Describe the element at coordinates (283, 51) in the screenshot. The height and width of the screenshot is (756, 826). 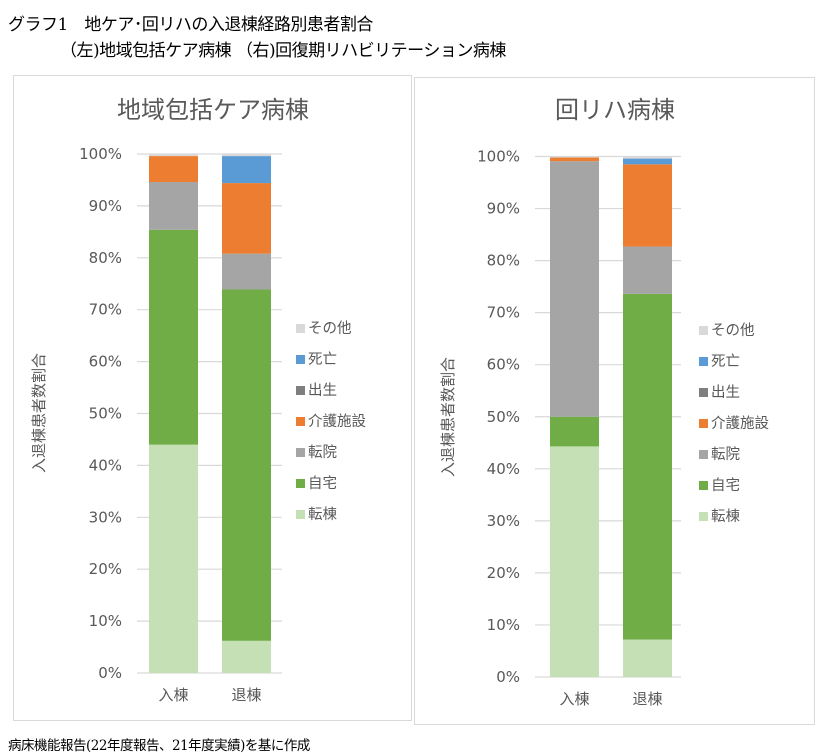
I see `figure-subtitle: （左)地域包括ケア病棟 （右)回復期リハビリテーション病棟` at that location.